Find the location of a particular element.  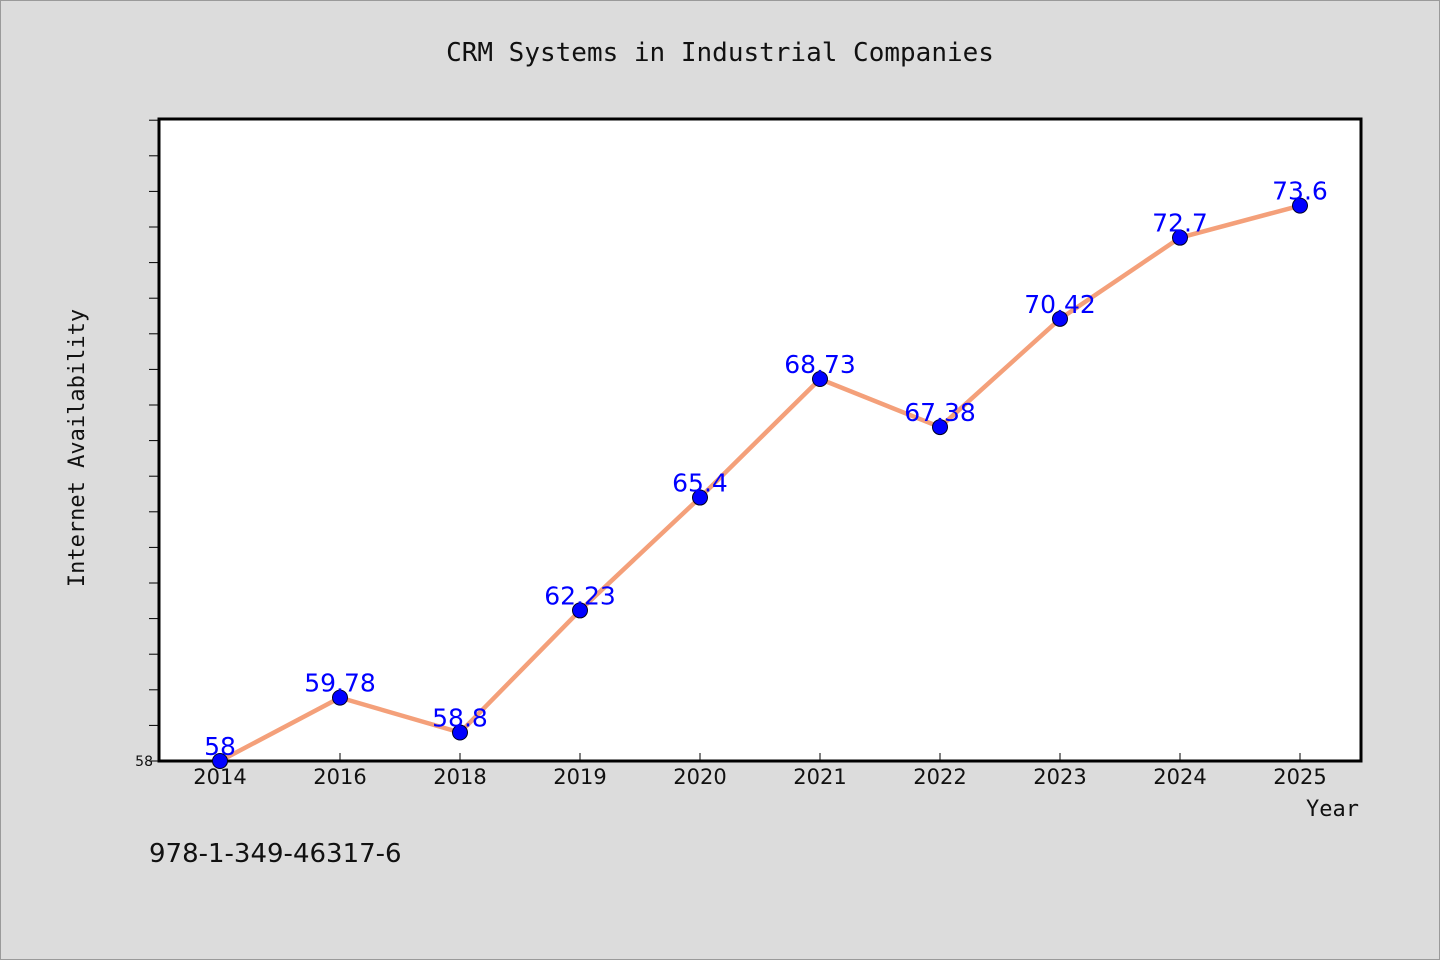

isbn-footer: 978-1-349-46317-6 is located at coordinates (275, 854).